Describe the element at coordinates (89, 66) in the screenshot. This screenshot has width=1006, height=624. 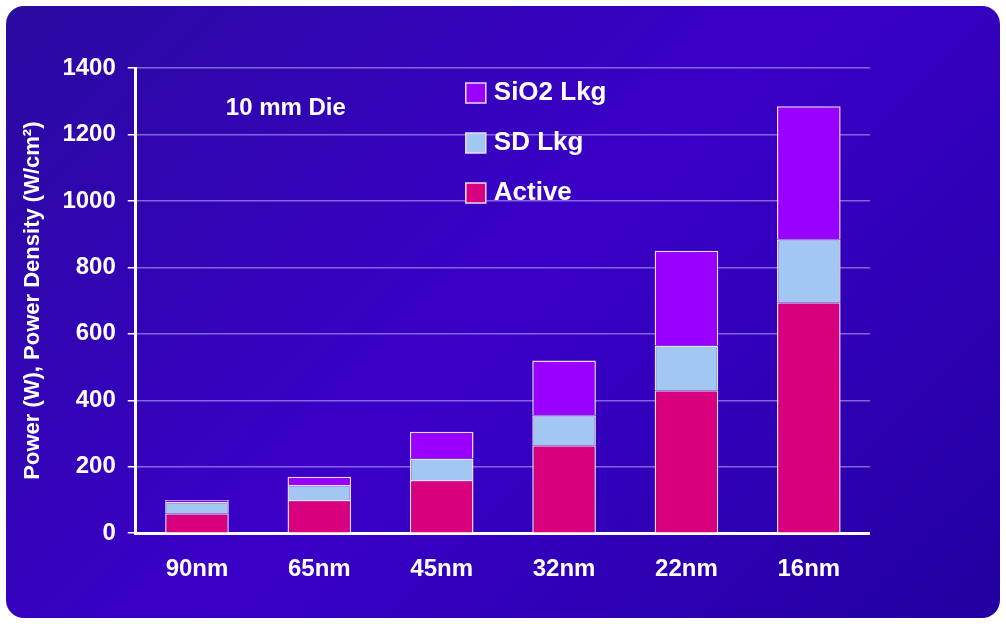
I see `y-tick-label: 1400` at that location.